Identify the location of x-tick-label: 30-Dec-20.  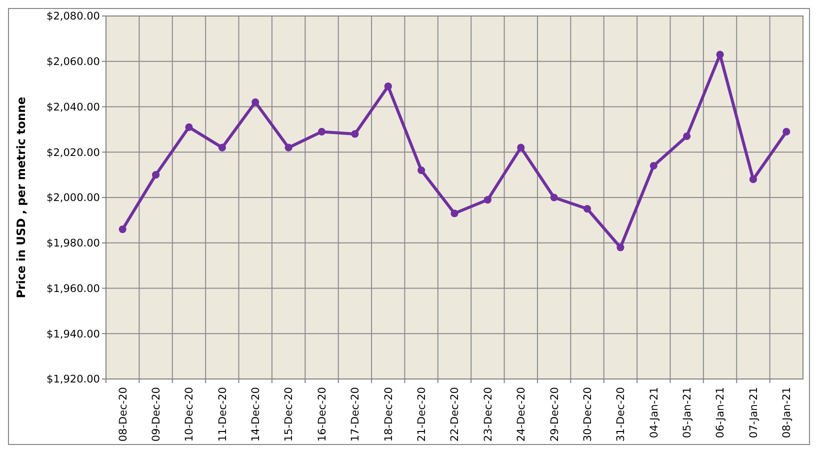
(588, 414).